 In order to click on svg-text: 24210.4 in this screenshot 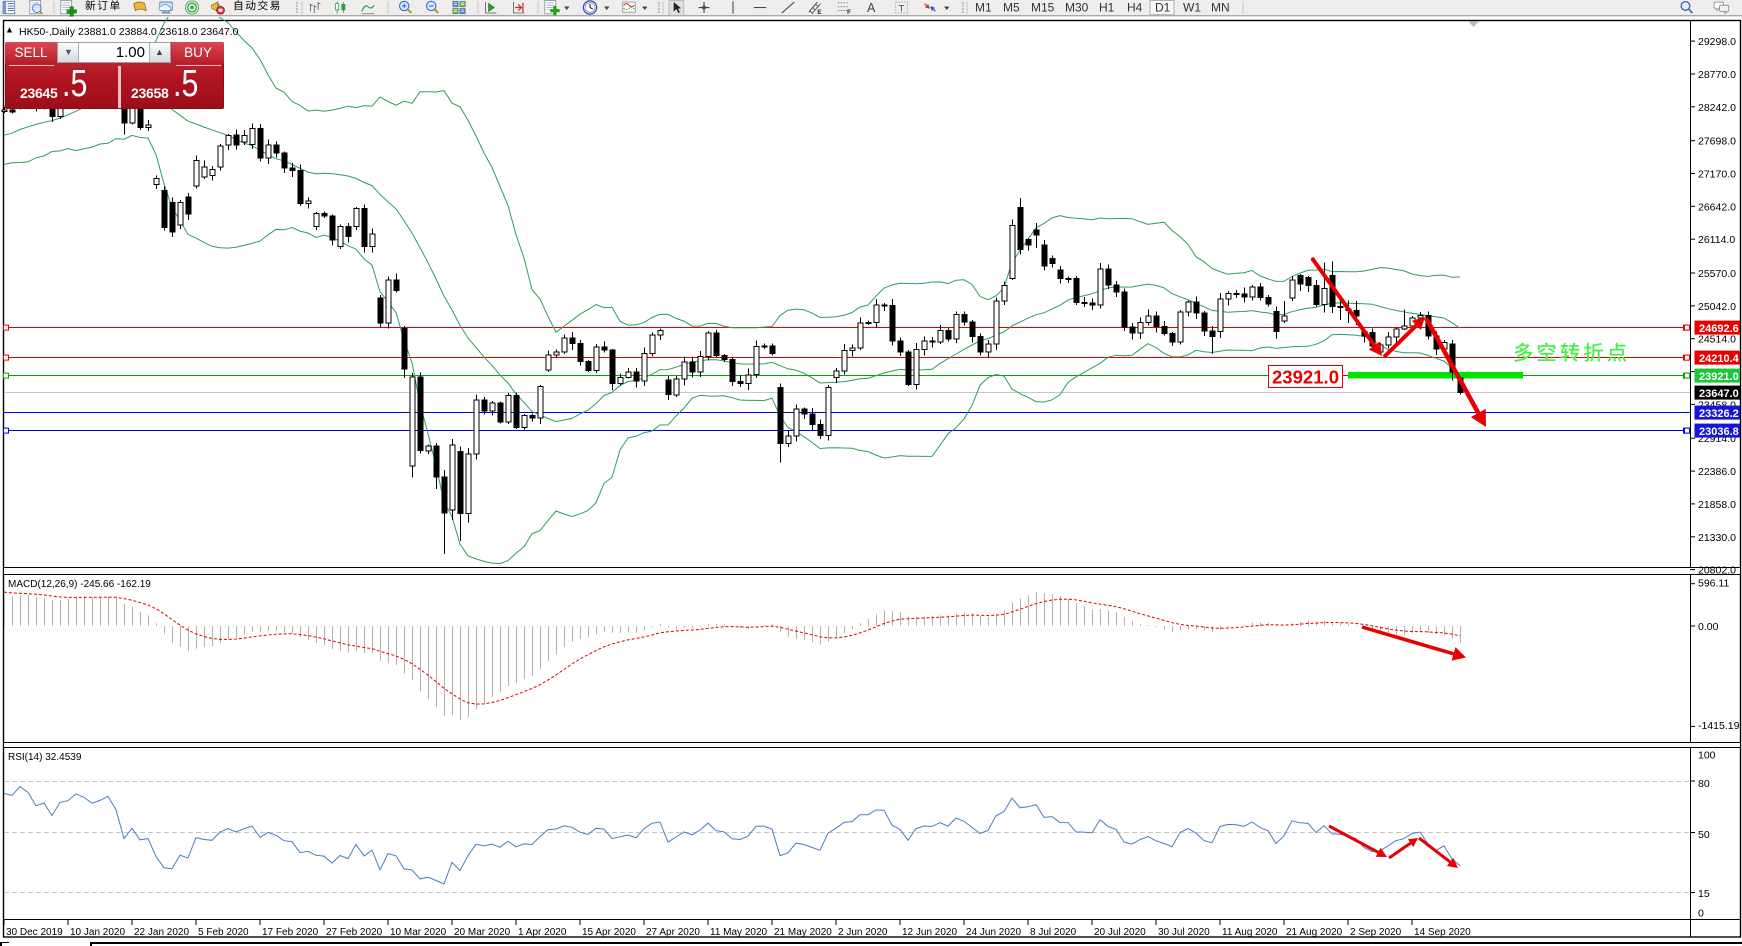, I will do `click(1719, 359)`.